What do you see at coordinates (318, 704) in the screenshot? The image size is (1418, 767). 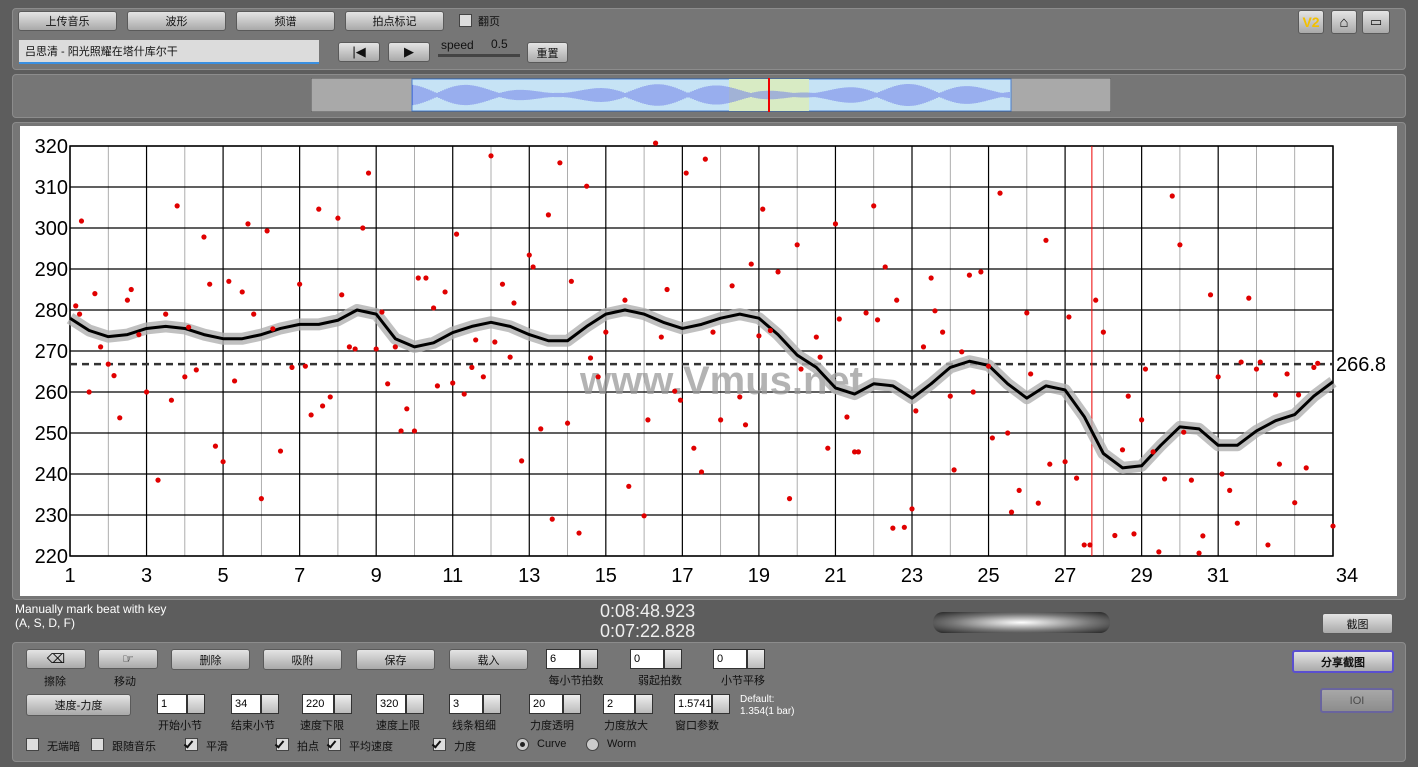 I see `spinner-input: 220` at bounding box center [318, 704].